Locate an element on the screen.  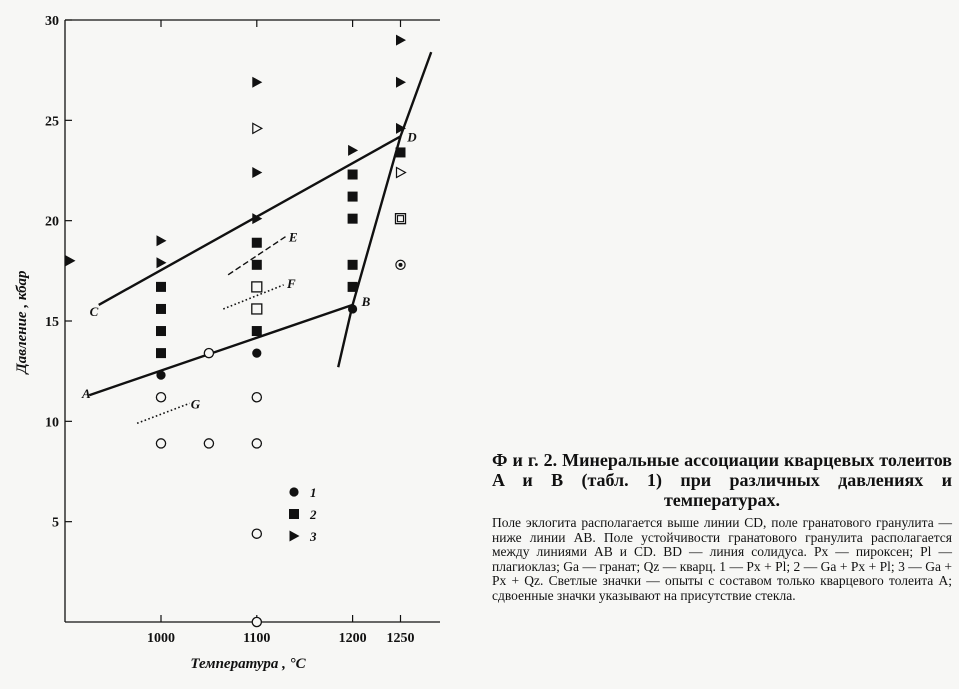
y-axis-label: Давление , кбар is located at coordinates (22, 323).